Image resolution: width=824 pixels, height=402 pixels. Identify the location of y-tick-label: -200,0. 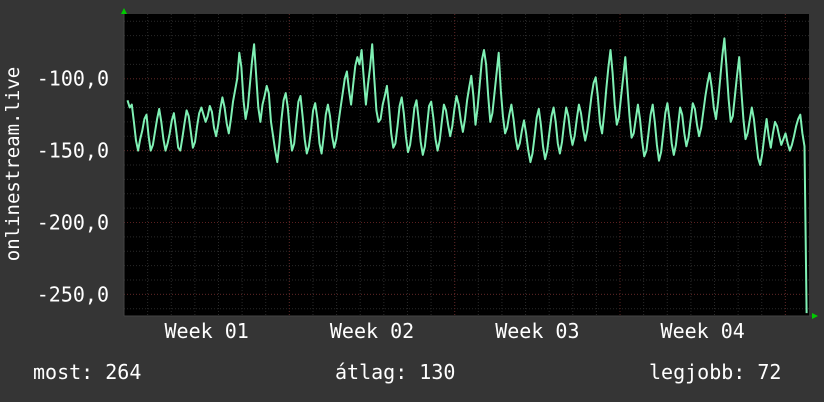
(73, 223).